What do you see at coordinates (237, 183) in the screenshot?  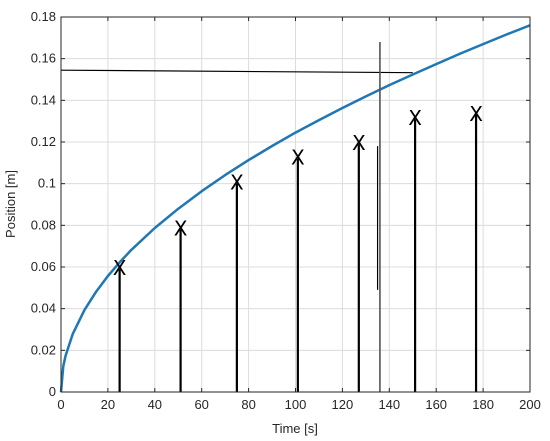 I see `stem-marker-2: X` at bounding box center [237, 183].